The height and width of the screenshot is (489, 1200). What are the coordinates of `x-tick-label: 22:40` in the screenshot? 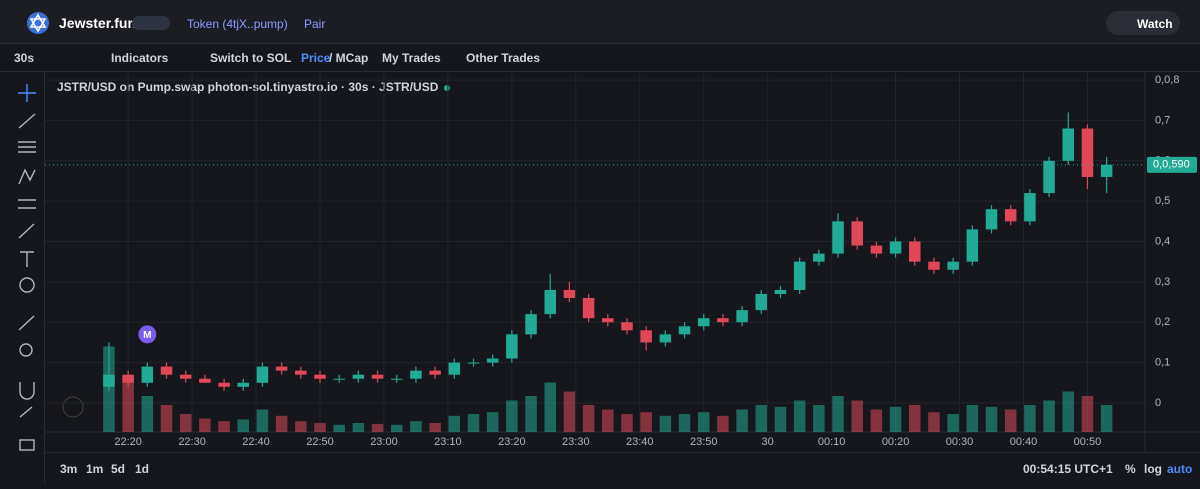 It's located at (256, 442).